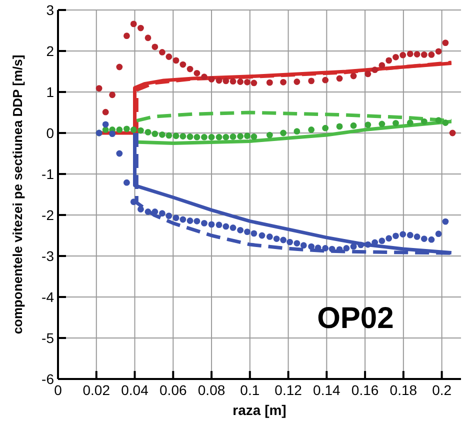 This screenshot has width=462, height=421. I want to click on y-tick-label: -4, so click(48, 296).